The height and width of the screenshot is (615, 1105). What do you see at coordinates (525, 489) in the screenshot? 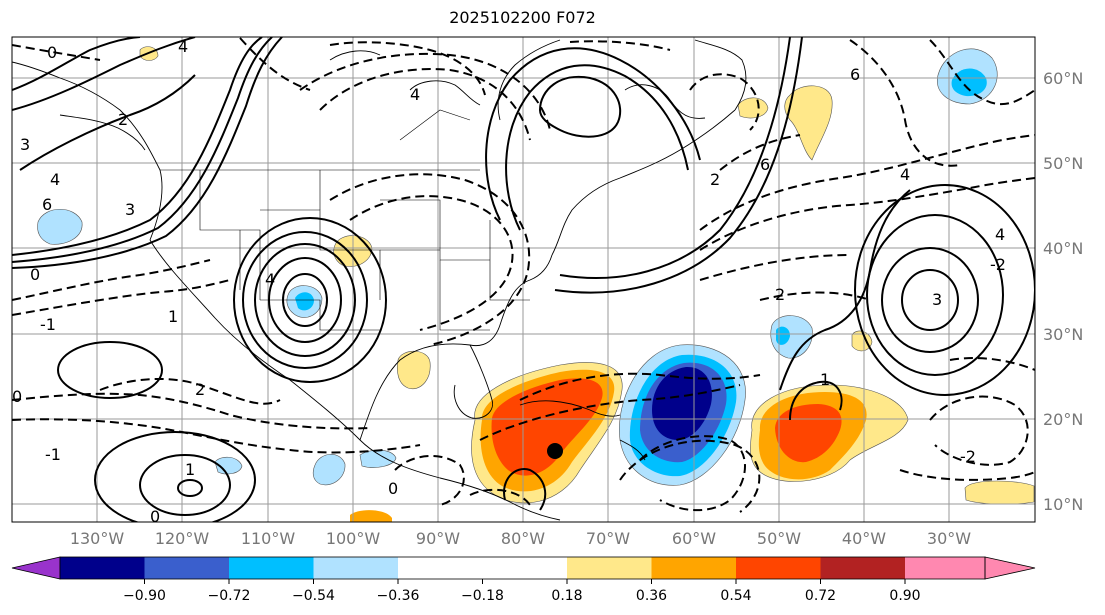
I see `caribbean-contour` at bounding box center [525, 489].